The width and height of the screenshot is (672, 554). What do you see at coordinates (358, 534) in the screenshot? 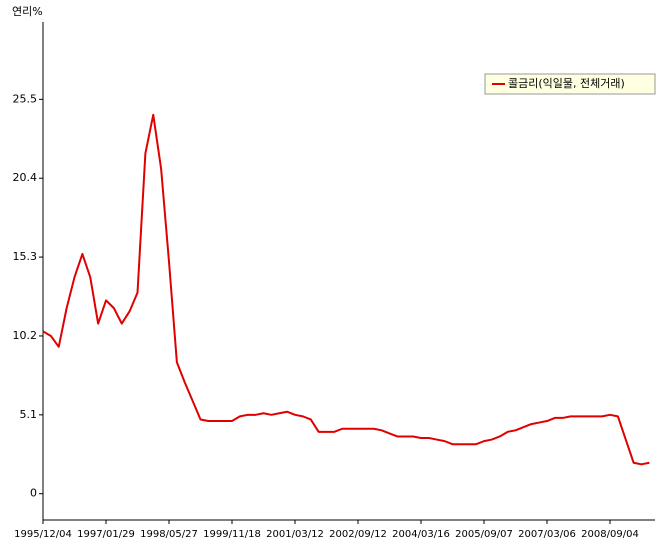
I see `x-tick-label: 2002/09/12` at bounding box center [358, 534].